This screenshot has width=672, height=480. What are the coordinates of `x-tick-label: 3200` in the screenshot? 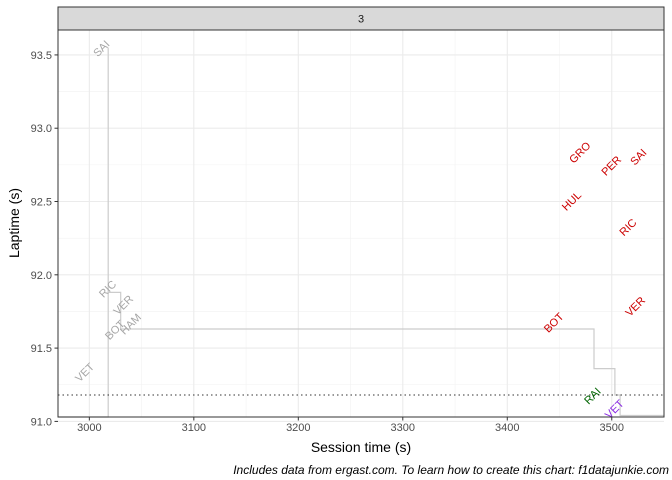 It's located at (298, 428).